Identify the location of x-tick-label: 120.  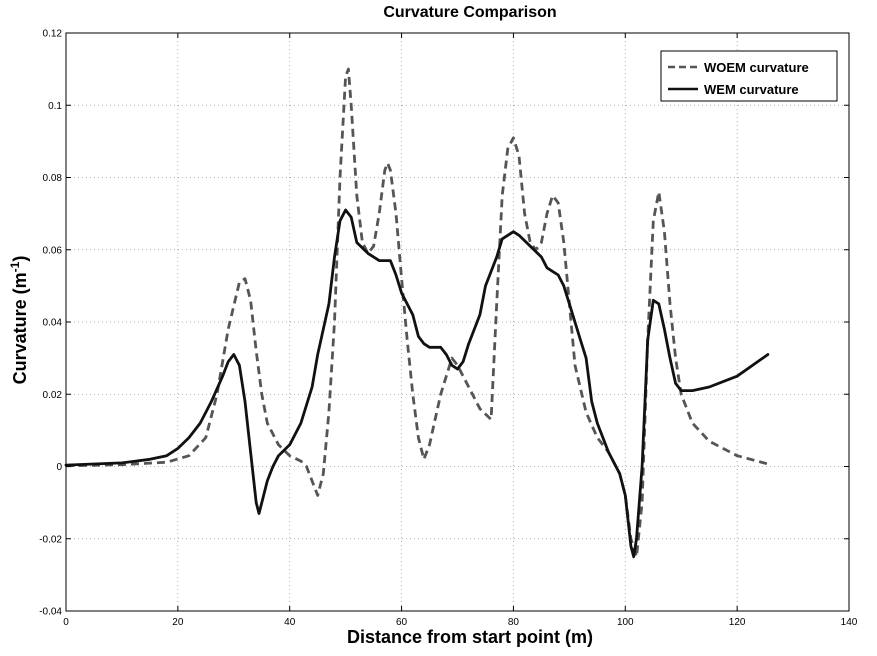
(737, 622).